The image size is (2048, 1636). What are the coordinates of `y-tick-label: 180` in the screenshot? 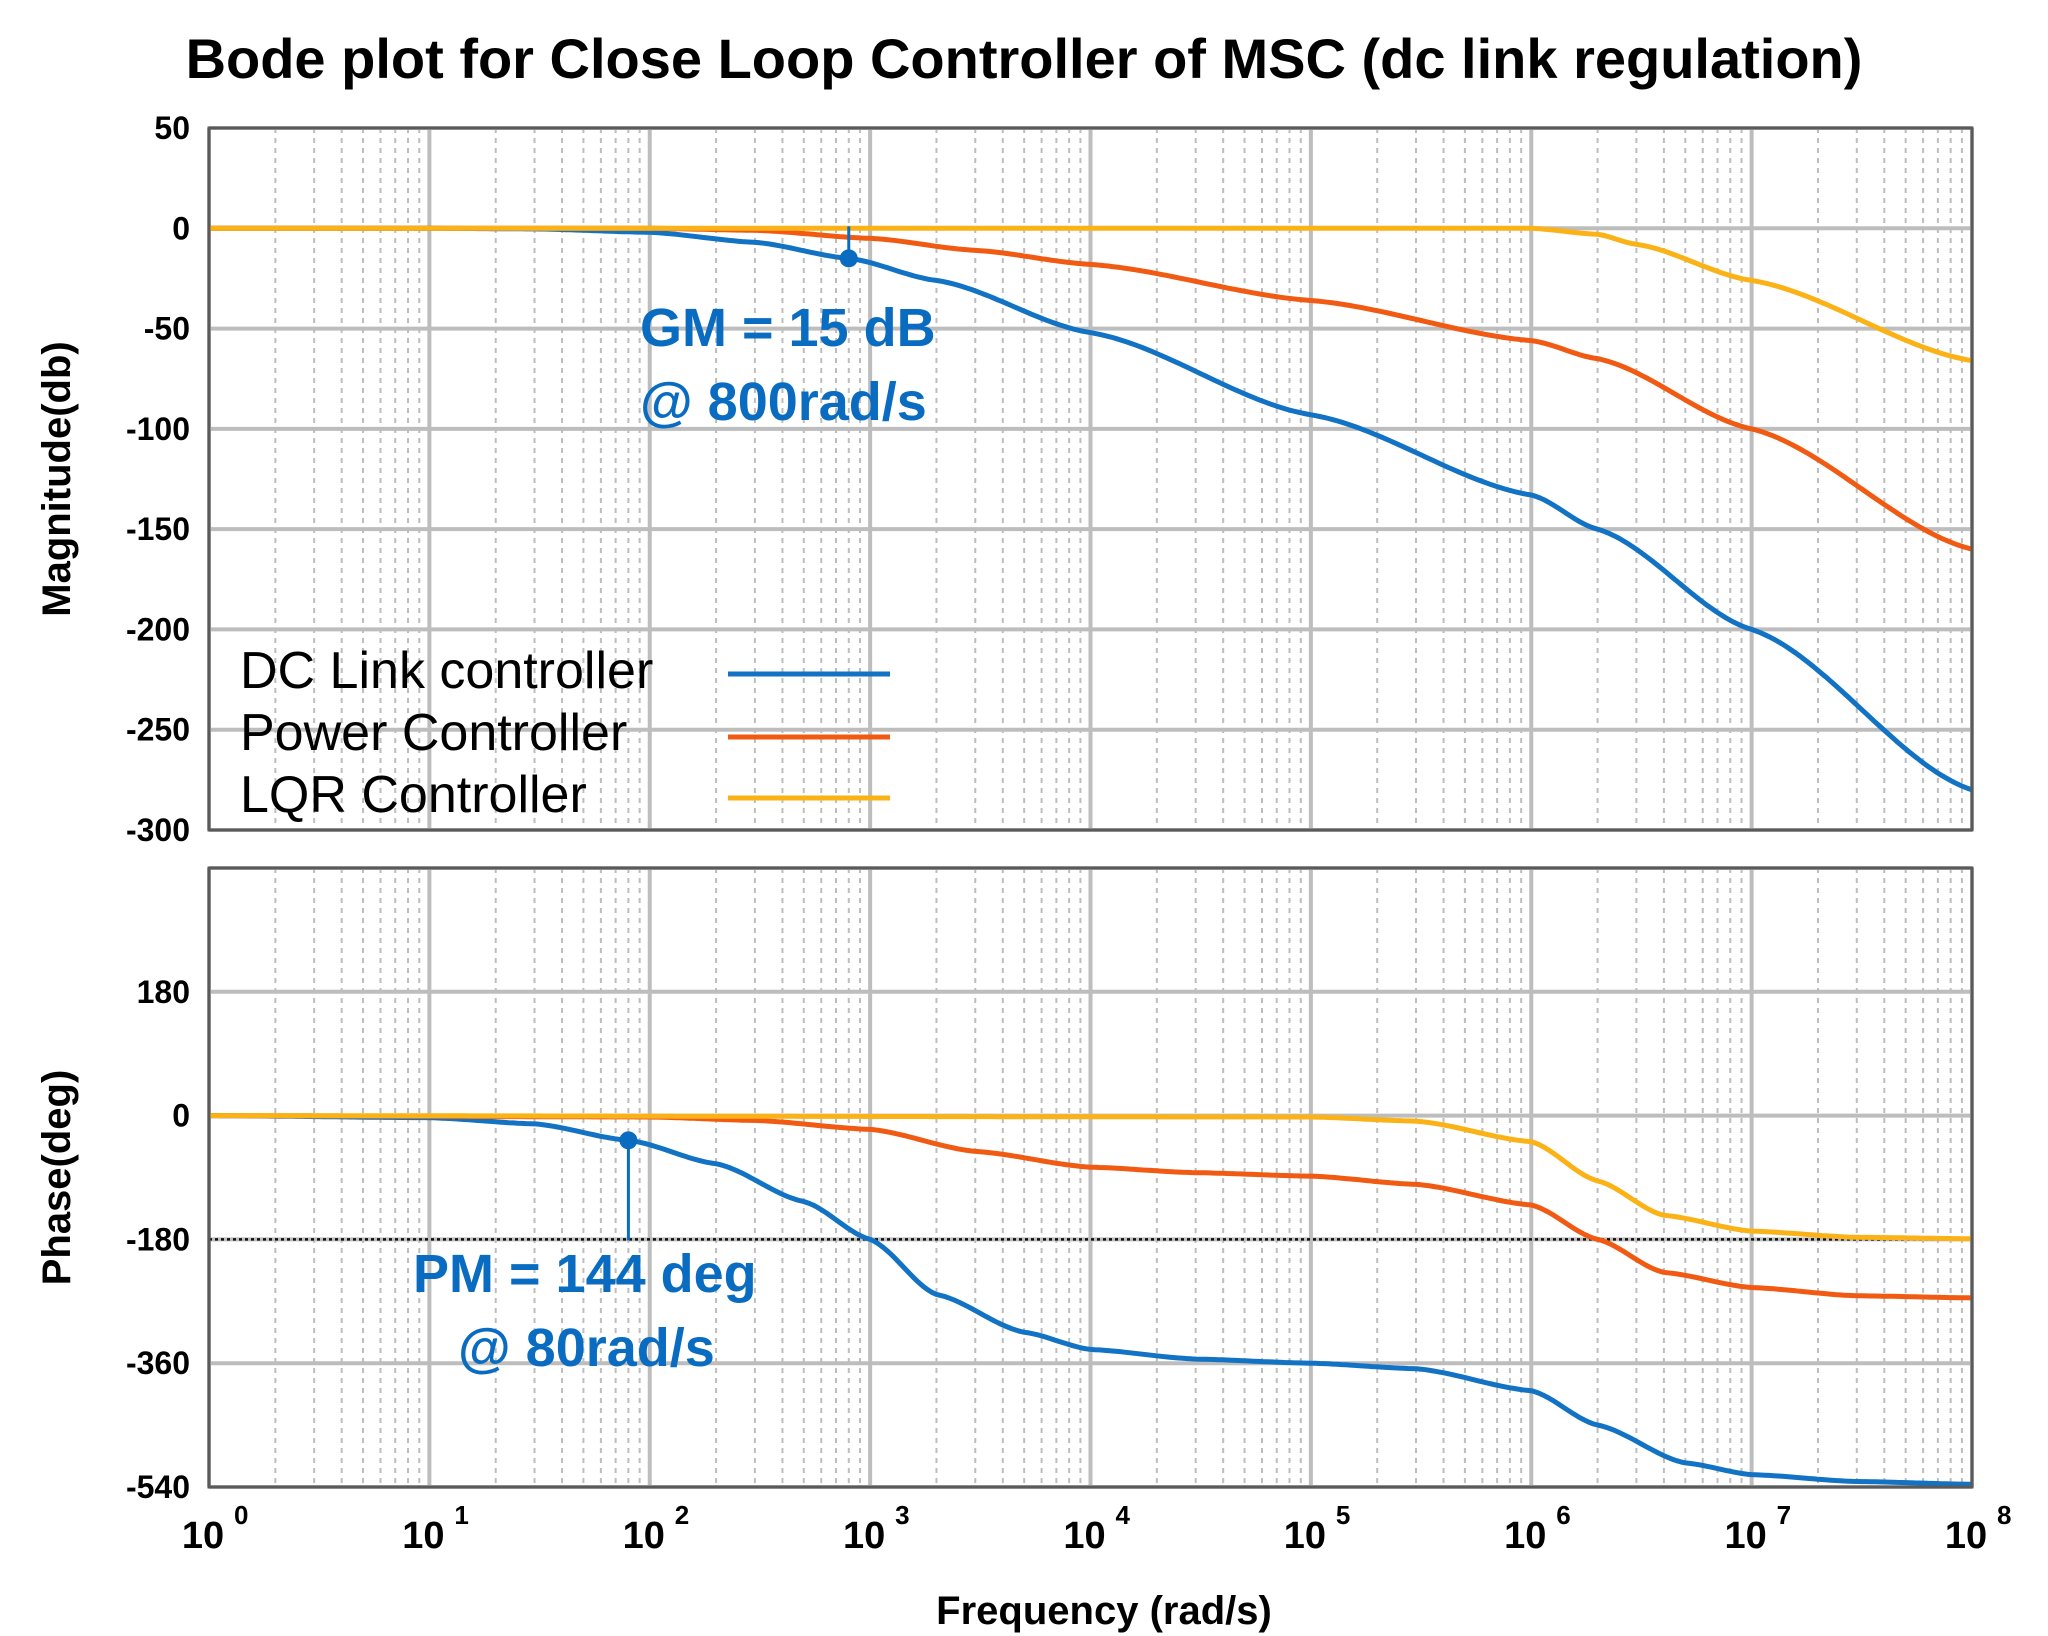 It's located at (163, 992).